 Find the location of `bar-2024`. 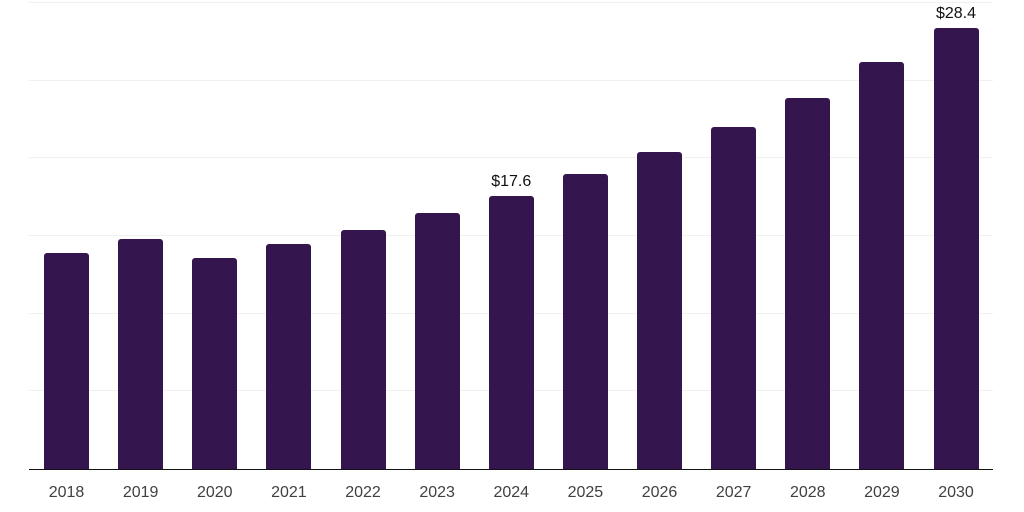

bar-2024 is located at coordinates (511, 332).